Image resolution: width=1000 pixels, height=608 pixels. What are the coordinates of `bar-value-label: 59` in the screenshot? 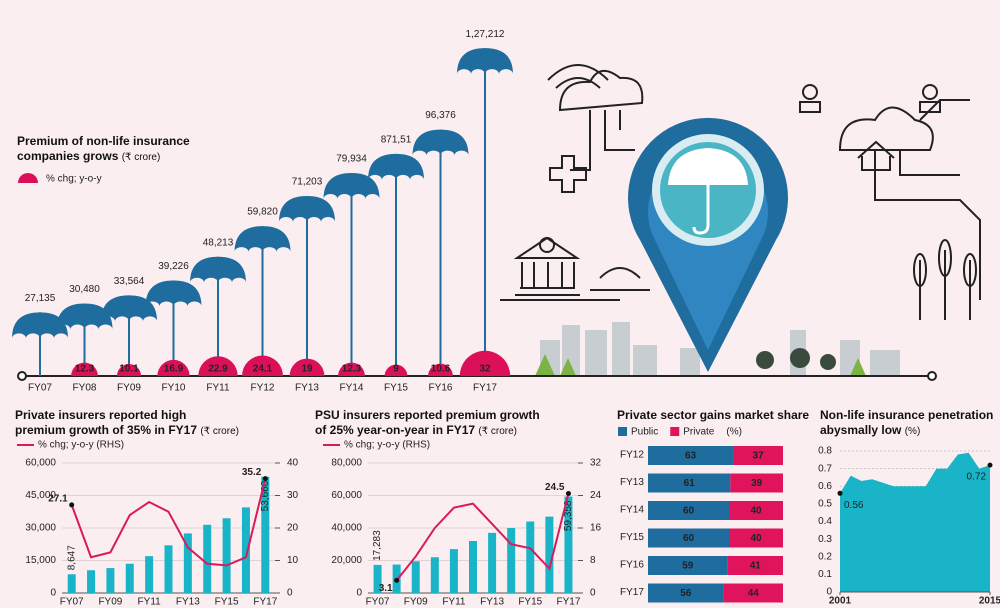 It's located at (688, 566).